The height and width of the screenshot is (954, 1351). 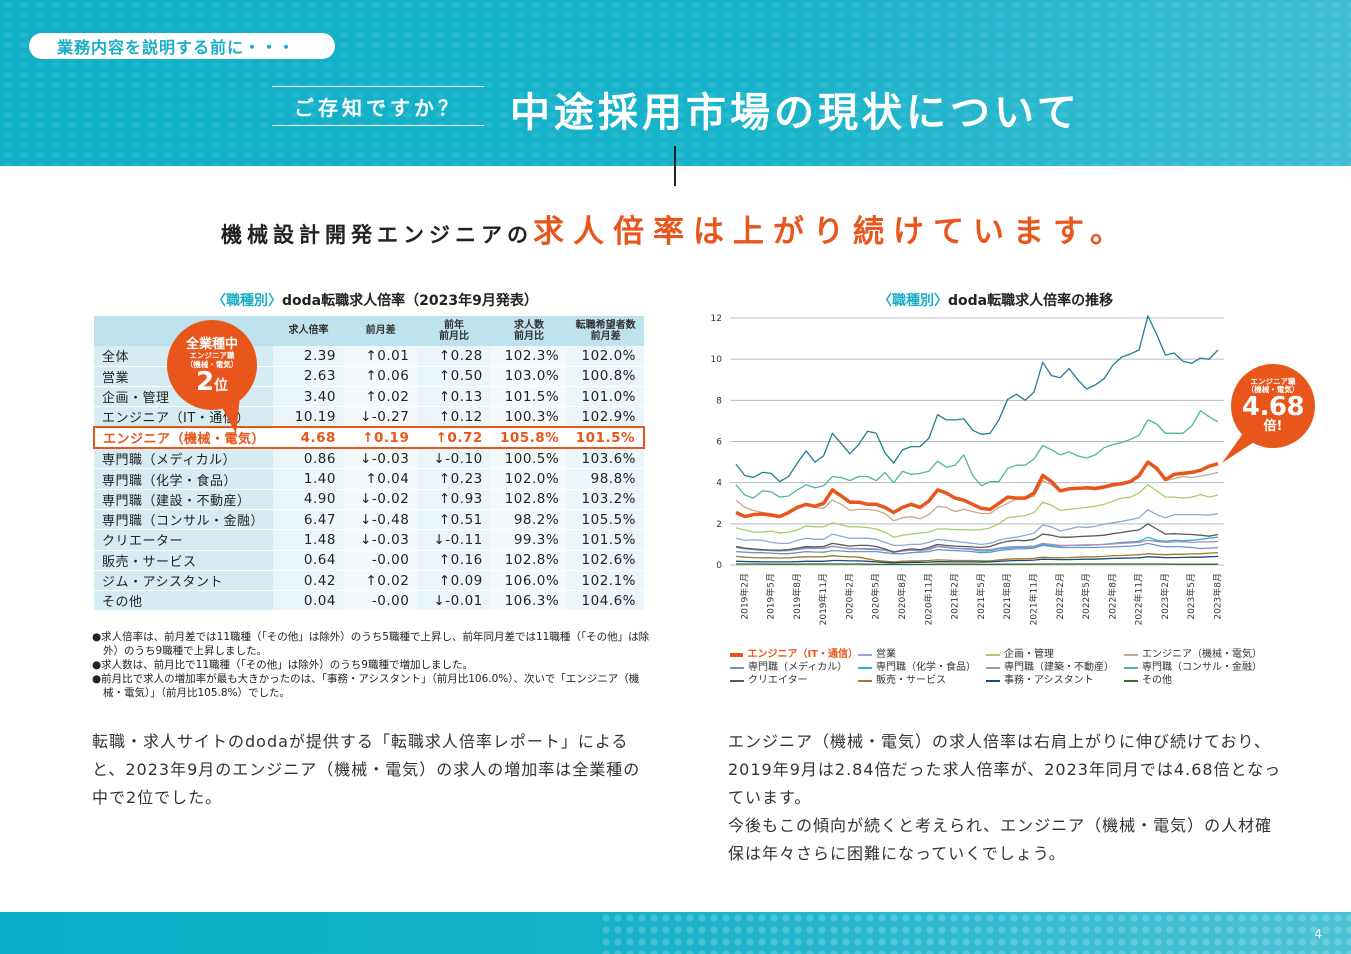 I want to click on x-tick-label: 2021年8月, so click(x=1007, y=596).